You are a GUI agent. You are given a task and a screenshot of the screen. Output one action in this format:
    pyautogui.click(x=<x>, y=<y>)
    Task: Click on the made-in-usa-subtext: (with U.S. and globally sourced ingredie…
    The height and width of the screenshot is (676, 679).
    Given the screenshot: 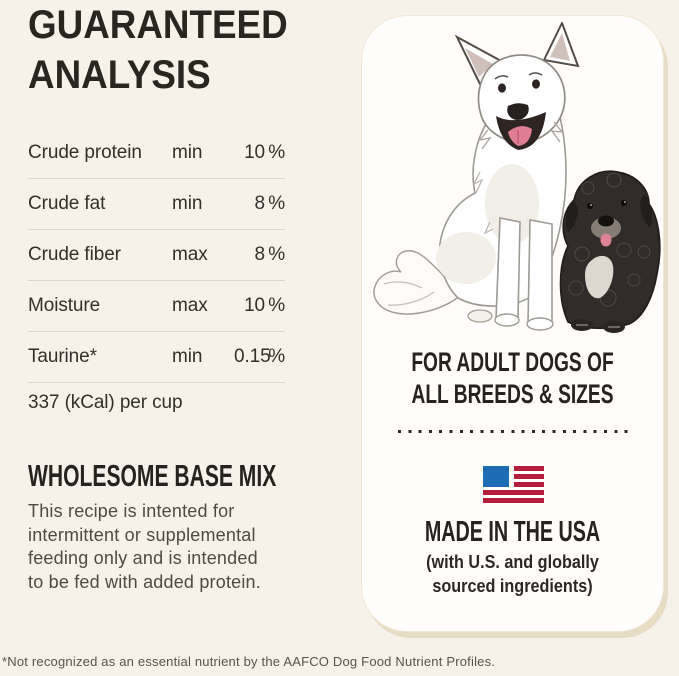 What is the action you would take?
    pyautogui.click(x=512, y=574)
    